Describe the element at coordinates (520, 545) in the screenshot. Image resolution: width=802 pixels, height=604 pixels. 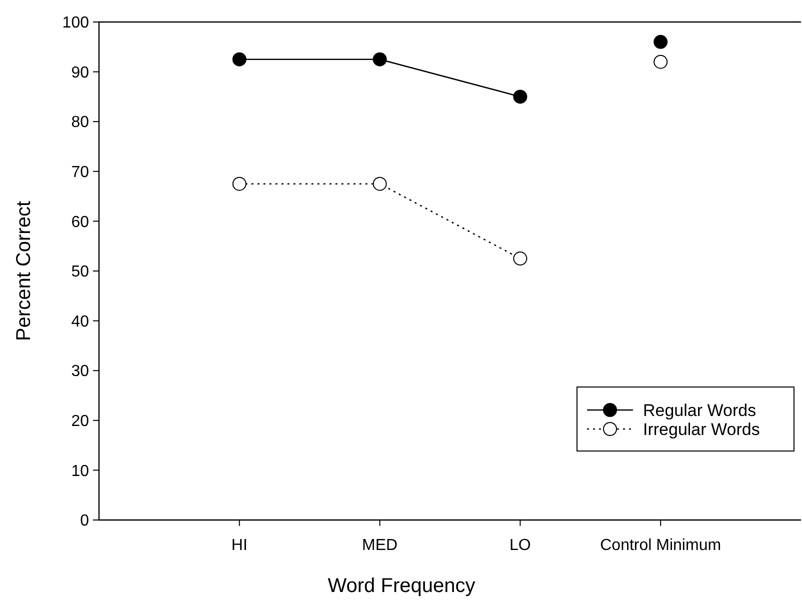
I see `x-tick-label: LO` at that location.